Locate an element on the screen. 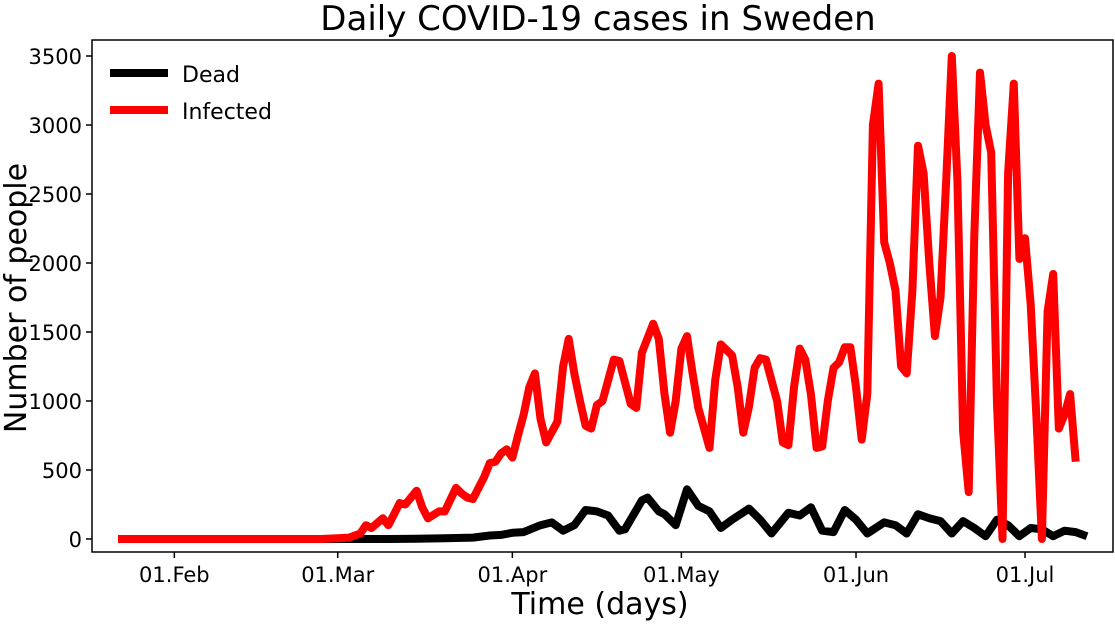 The height and width of the screenshot is (626, 1115). x-tick-label-01.Mar: 01.Mar is located at coordinates (337, 575).